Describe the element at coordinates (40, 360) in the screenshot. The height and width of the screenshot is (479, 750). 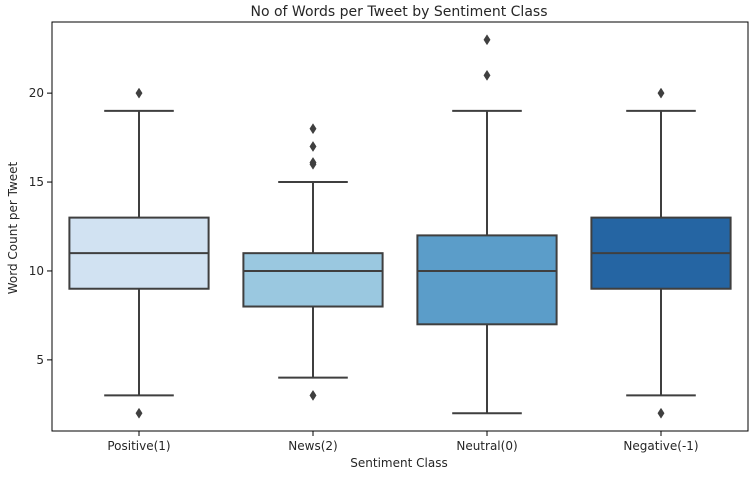
I see `y-tick-label: 5` at that location.